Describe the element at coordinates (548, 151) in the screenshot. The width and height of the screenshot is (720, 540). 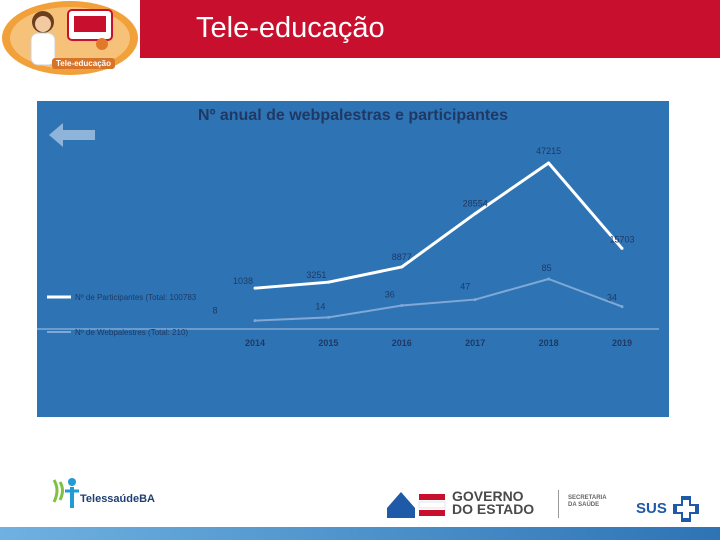
I see `participants-data-label: 47215` at that location.